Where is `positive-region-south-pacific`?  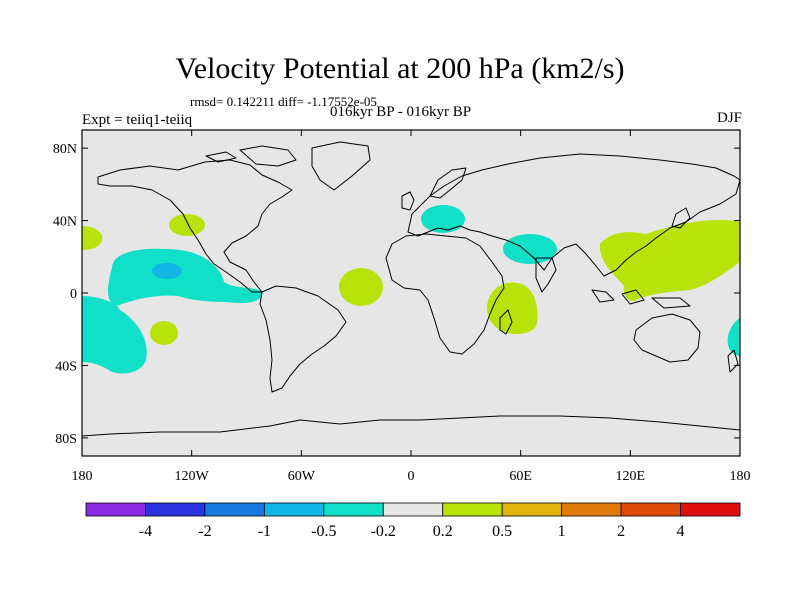
positive-region-south-pacific is located at coordinates (164, 333).